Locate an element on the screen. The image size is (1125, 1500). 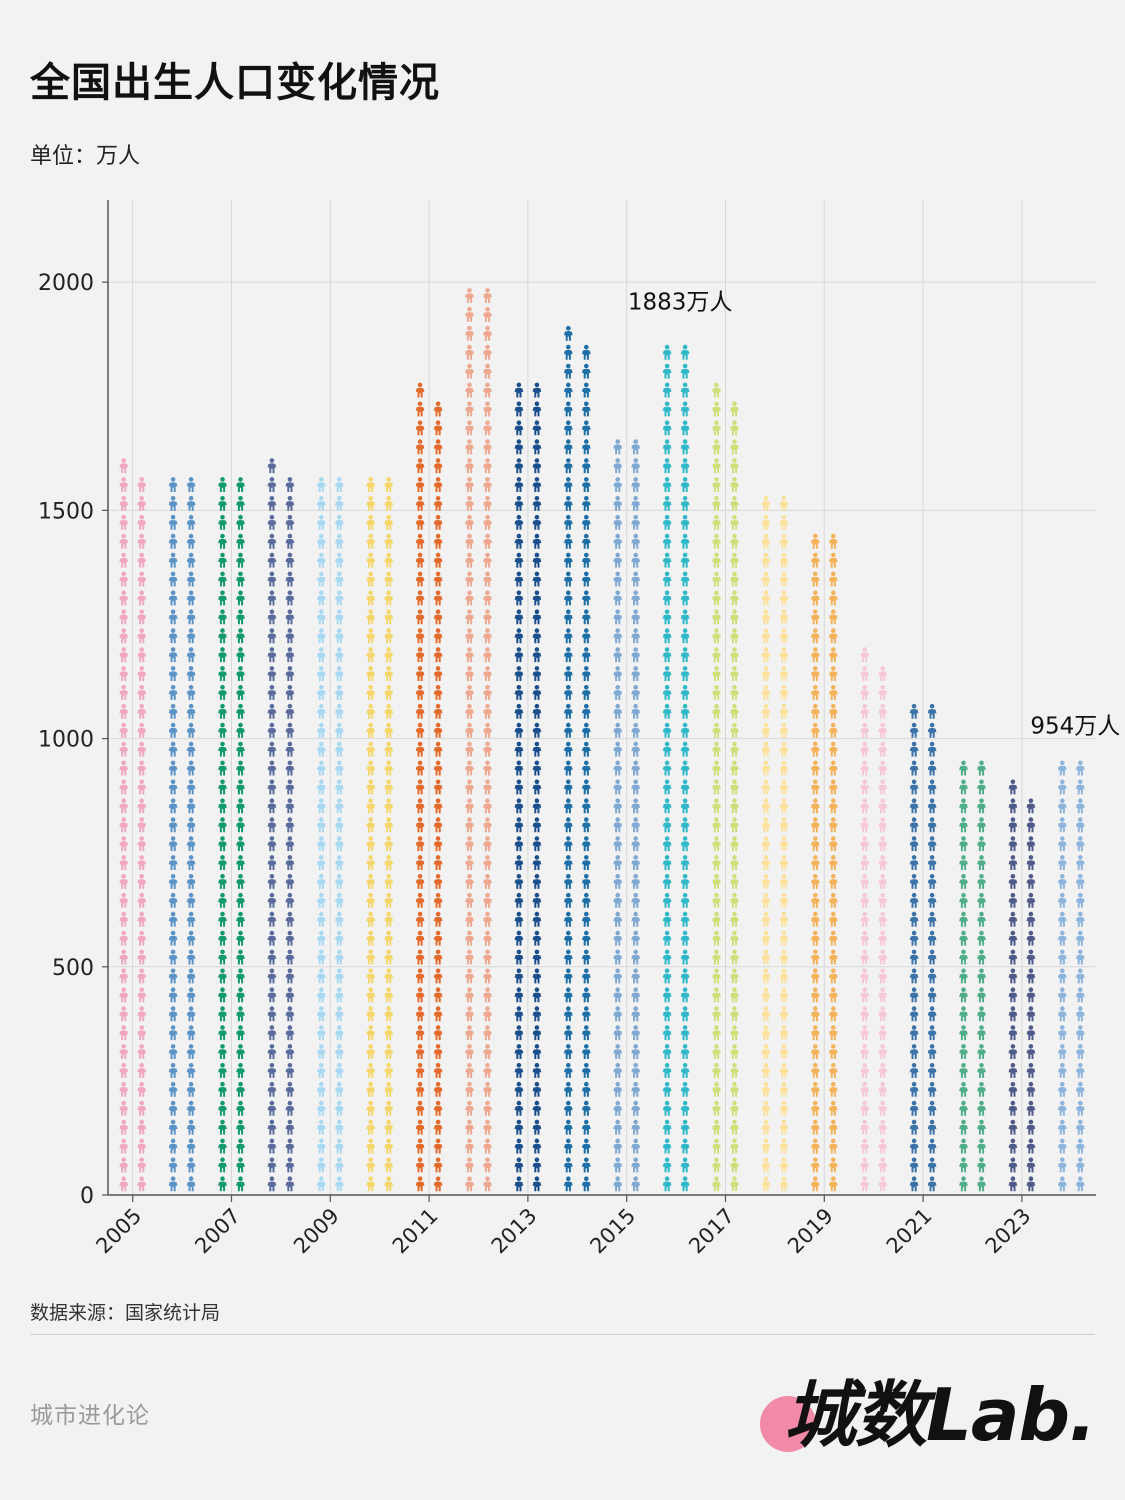
data-annotation: 1883万人 is located at coordinates (680, 303).